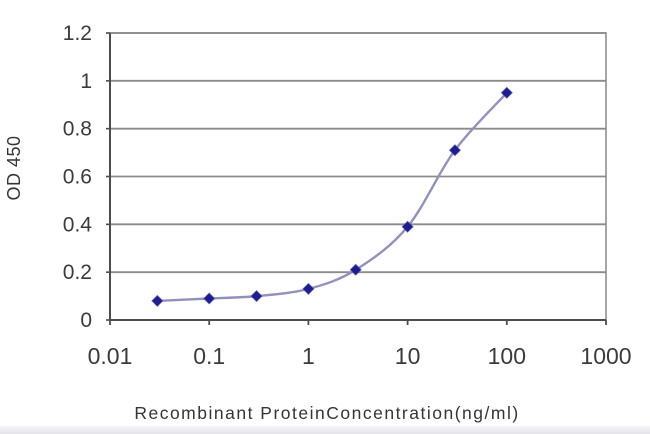 The image size is (650, 434). What do you see at coordinates (507, 356) in the screenshot?
I see `x-tick-label: 100` at bounding box center [507, 356].